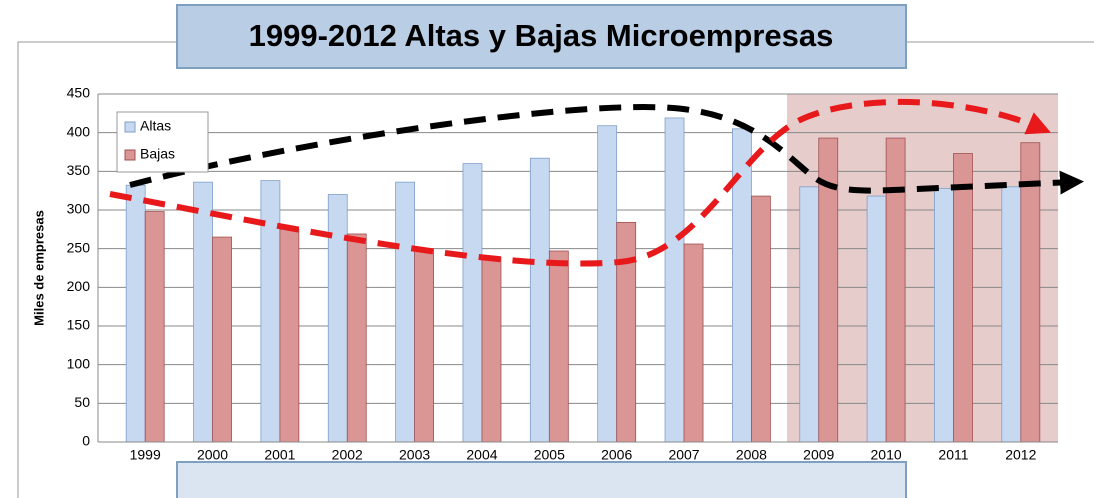  I want to click on y-tick-label: 300, so click(79, 209).